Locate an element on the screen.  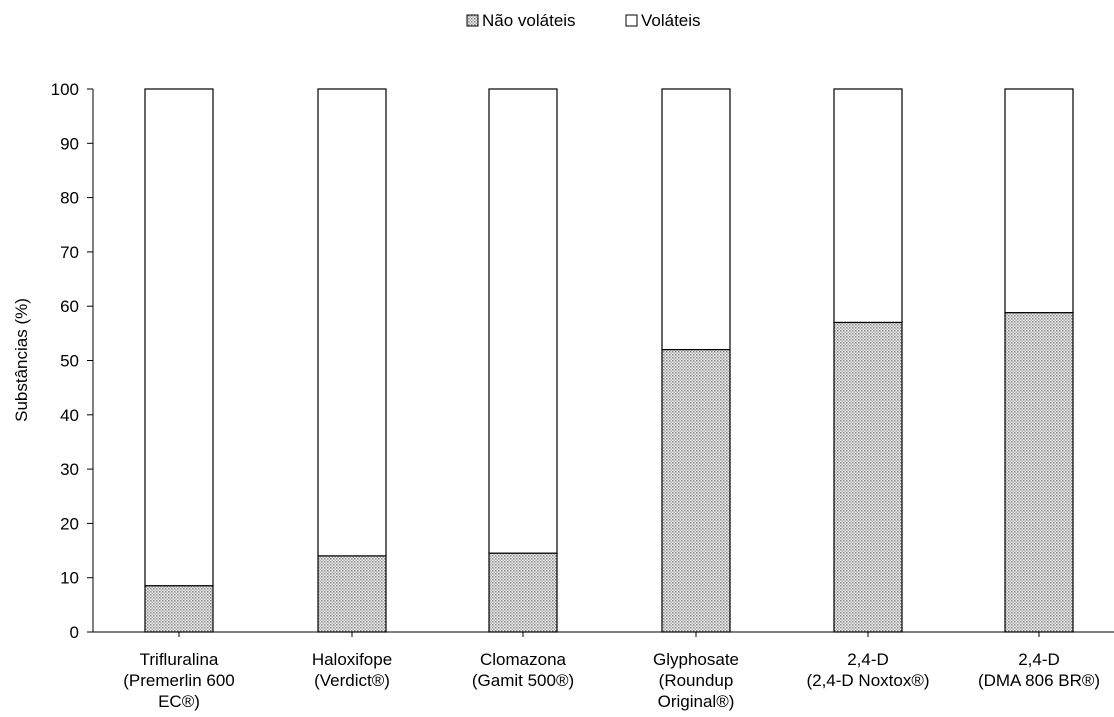
y-tick-label: 20 is located at coordinates (69, 523).